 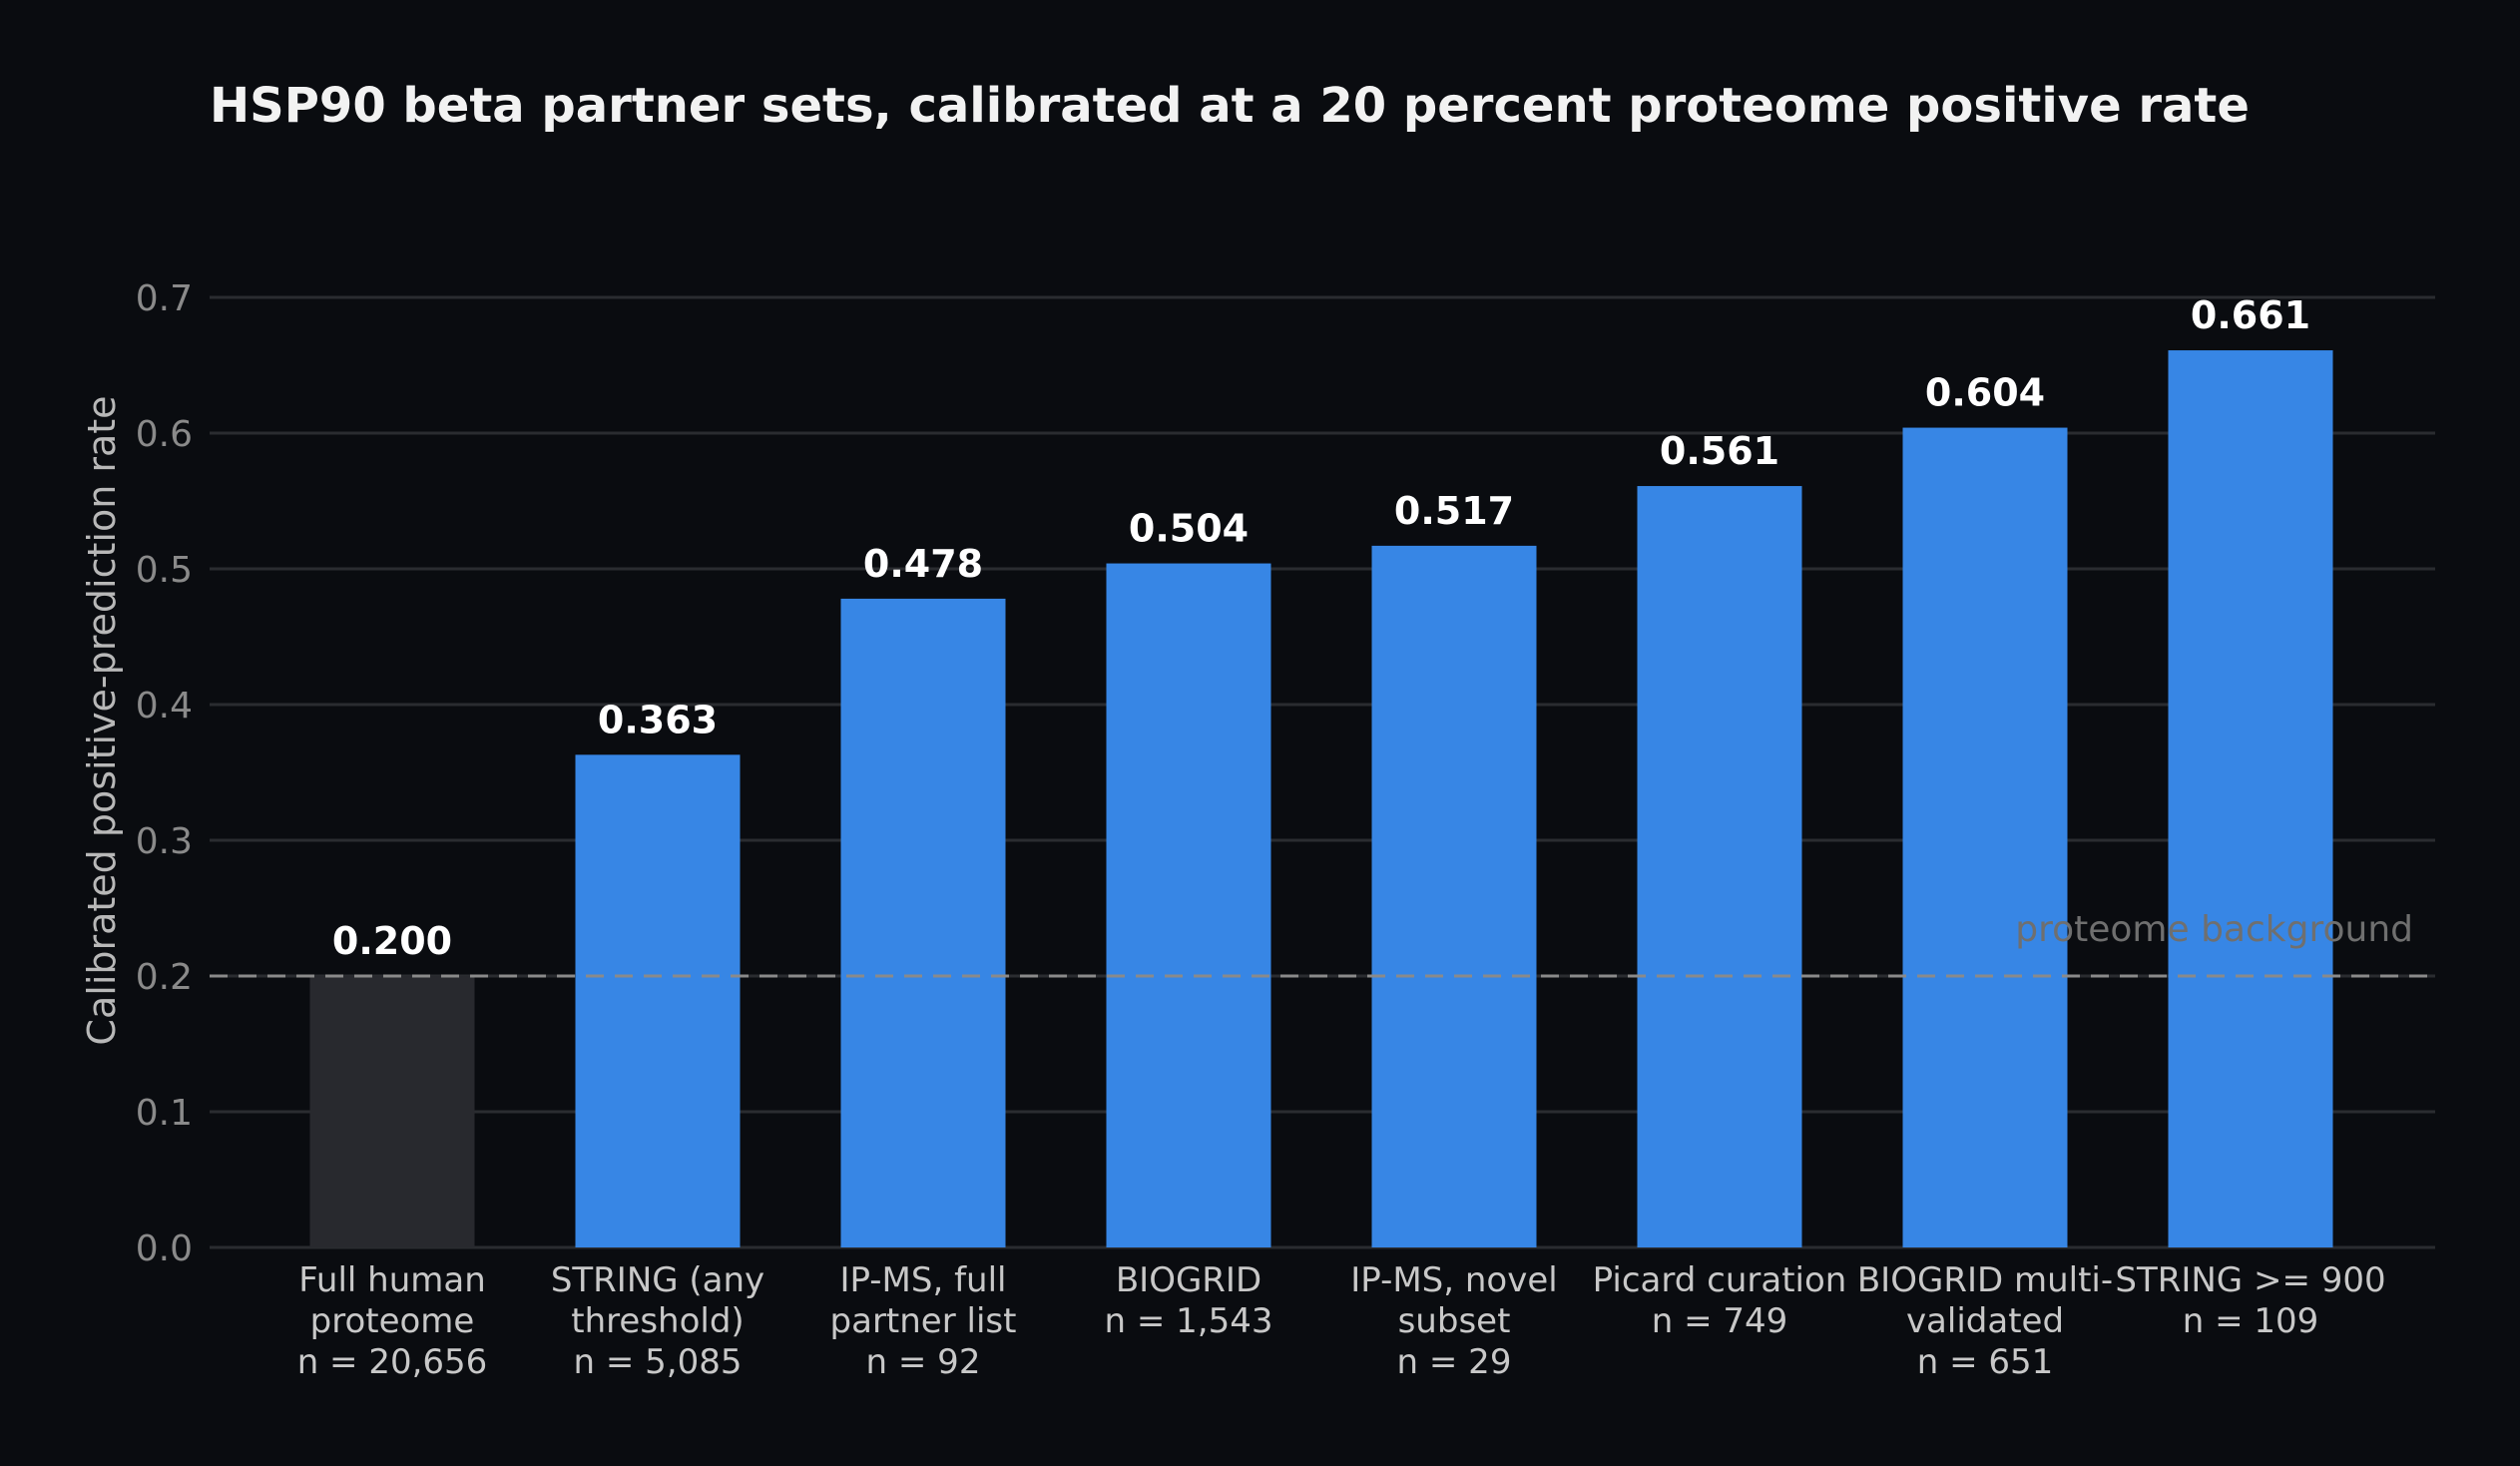 I want to click on x-tick-label-line: n = 20,656, so click(x=392, y=1362).